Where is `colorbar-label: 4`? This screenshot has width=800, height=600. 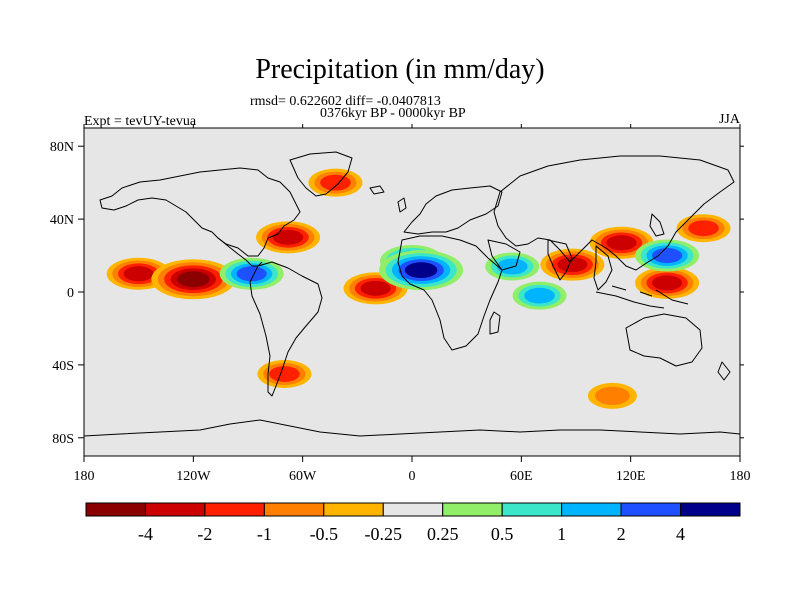 colorbar-label: 4 is located at coordinates (680, 534).